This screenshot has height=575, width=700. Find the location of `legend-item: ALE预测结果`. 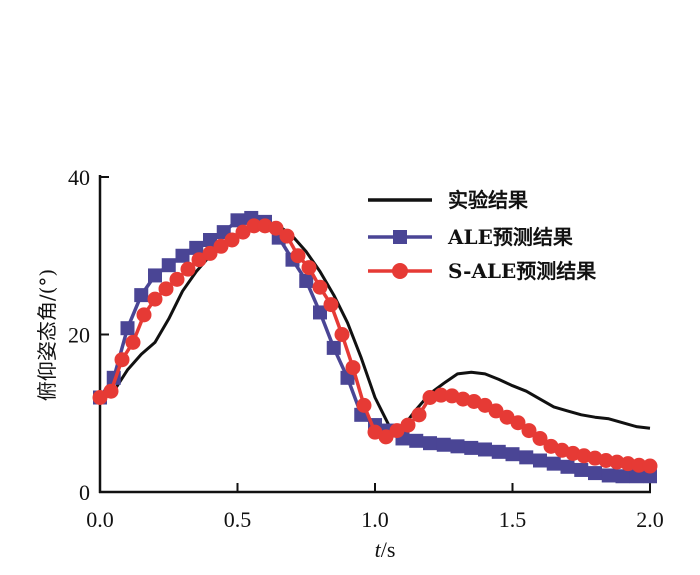

legend-item: ALE预测结果 is located at coordinates (470, 237).